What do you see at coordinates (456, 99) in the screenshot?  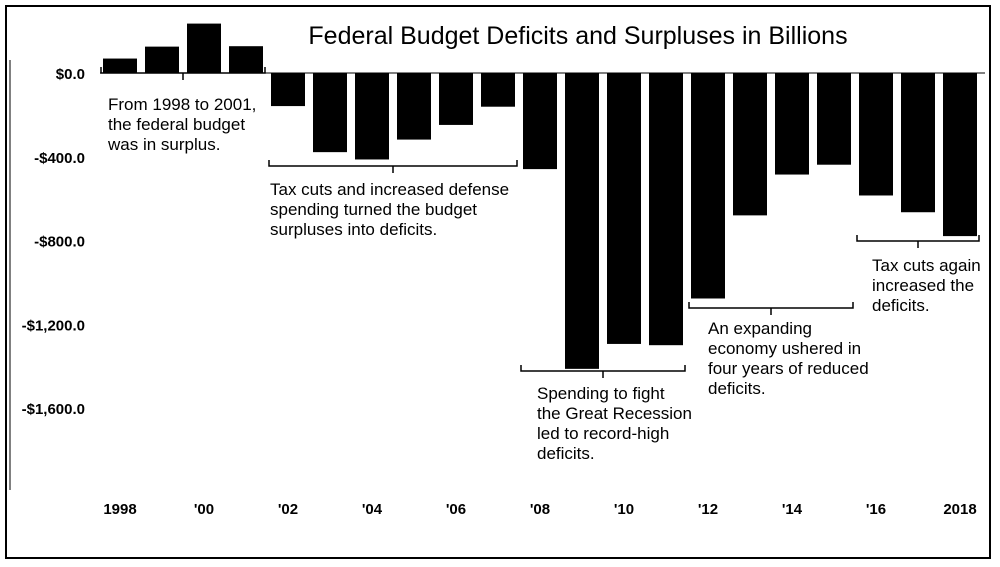 I see `bar-2006` at bounding box center [456, 99].